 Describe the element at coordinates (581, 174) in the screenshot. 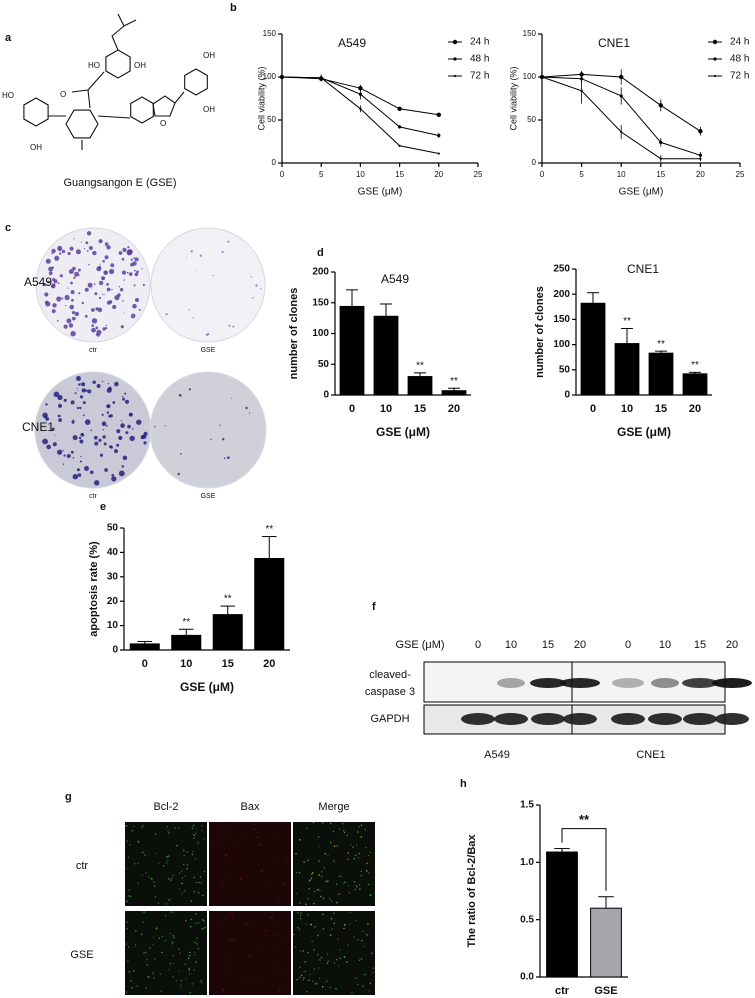

I see `x-tick-label: 5` at that location.